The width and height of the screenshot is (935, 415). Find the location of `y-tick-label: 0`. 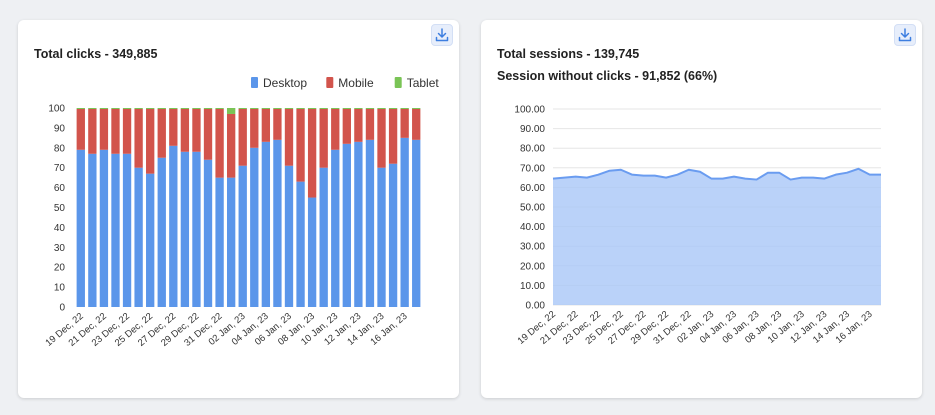

y-tick-label: 0 is located at coordinates (62, 308).